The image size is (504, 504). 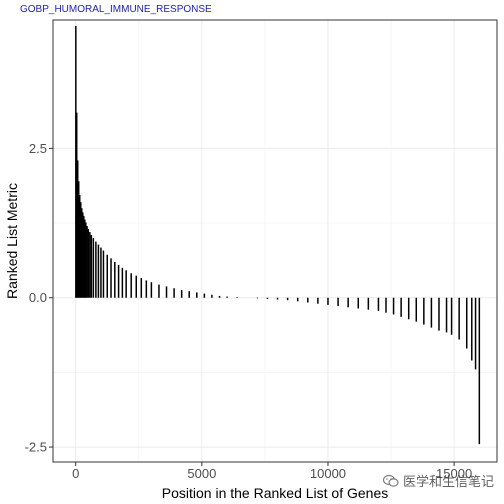 What do you see at coordinates (454, 473) in the screenshot?
I see `x-tick-label: 15000` at bounding box center [454, 473].